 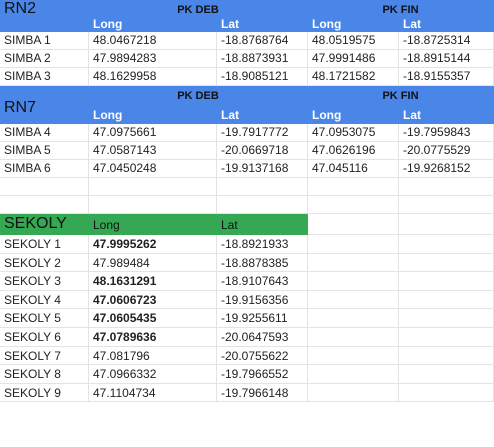 What do you see at coordinates (262, 77) in the screenshot?
I see `deb-lat-cell: -18.9085121` at bounding box center [262, 77].